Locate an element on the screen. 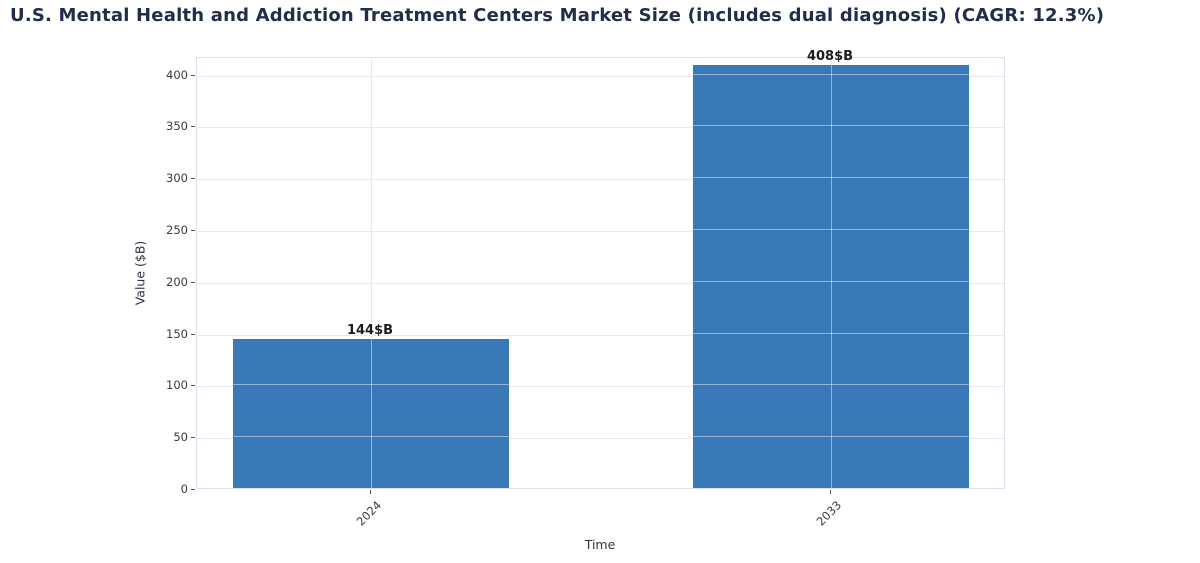  x-tick-label-2024: 2024 is located at coordinates (368, 513).